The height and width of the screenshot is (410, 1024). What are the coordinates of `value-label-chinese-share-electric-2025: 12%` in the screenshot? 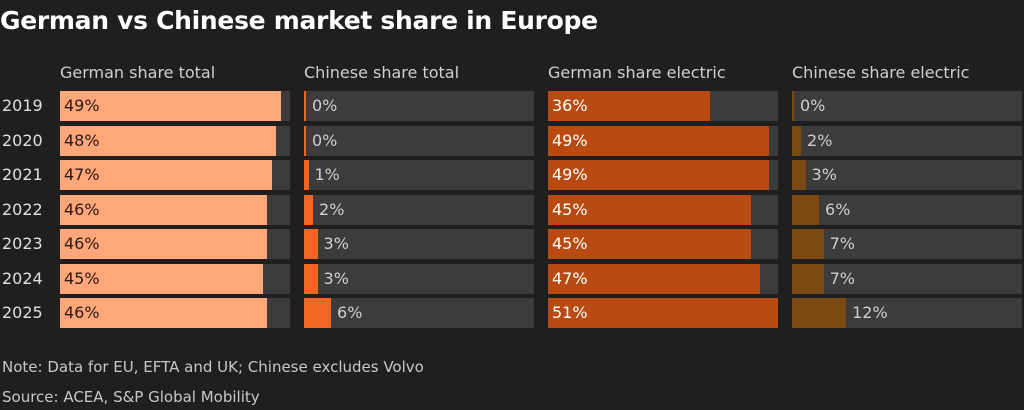 It's located at (870, 312).